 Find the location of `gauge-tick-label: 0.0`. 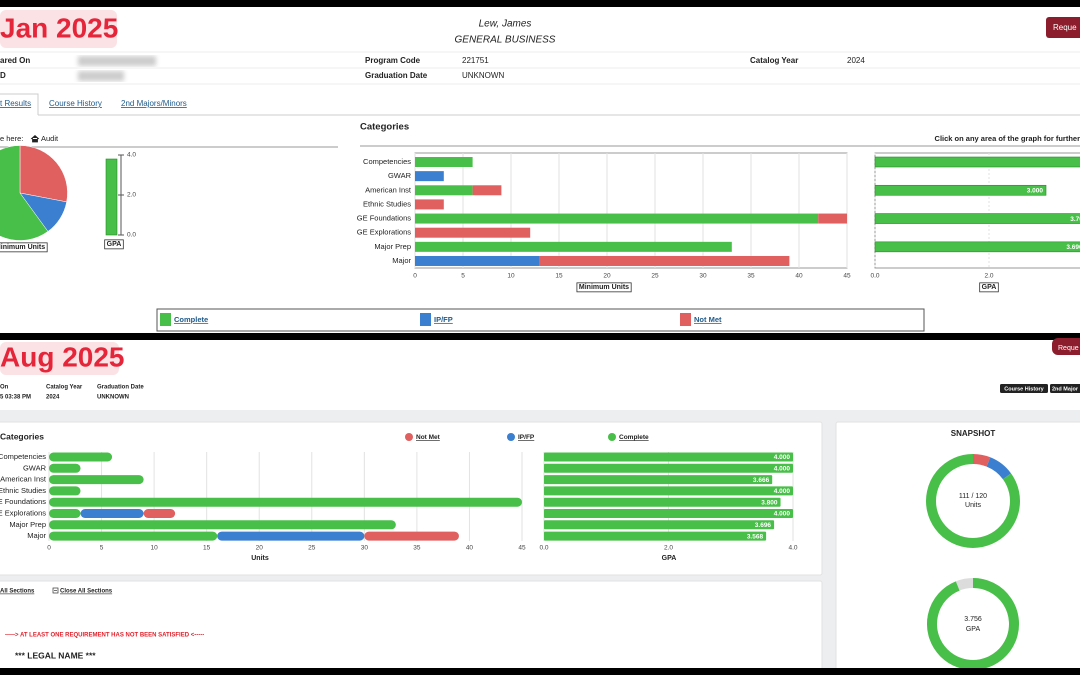

gauge-tick-label: 0.0 is located at coordinates (131, 235).